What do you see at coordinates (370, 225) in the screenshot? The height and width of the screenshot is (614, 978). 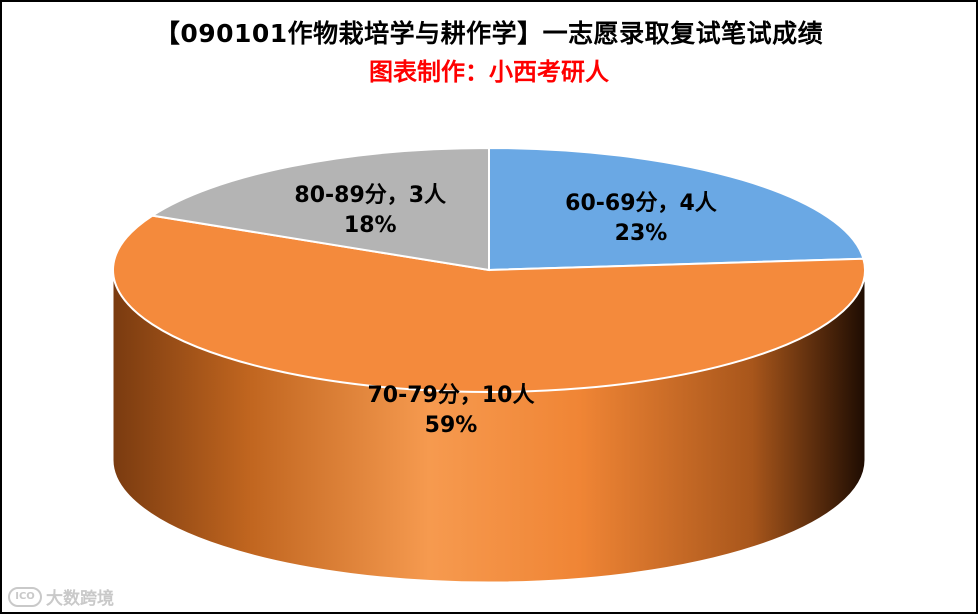 I see `percent-label-80-89分: 18%` at bounding box center [370, 225].